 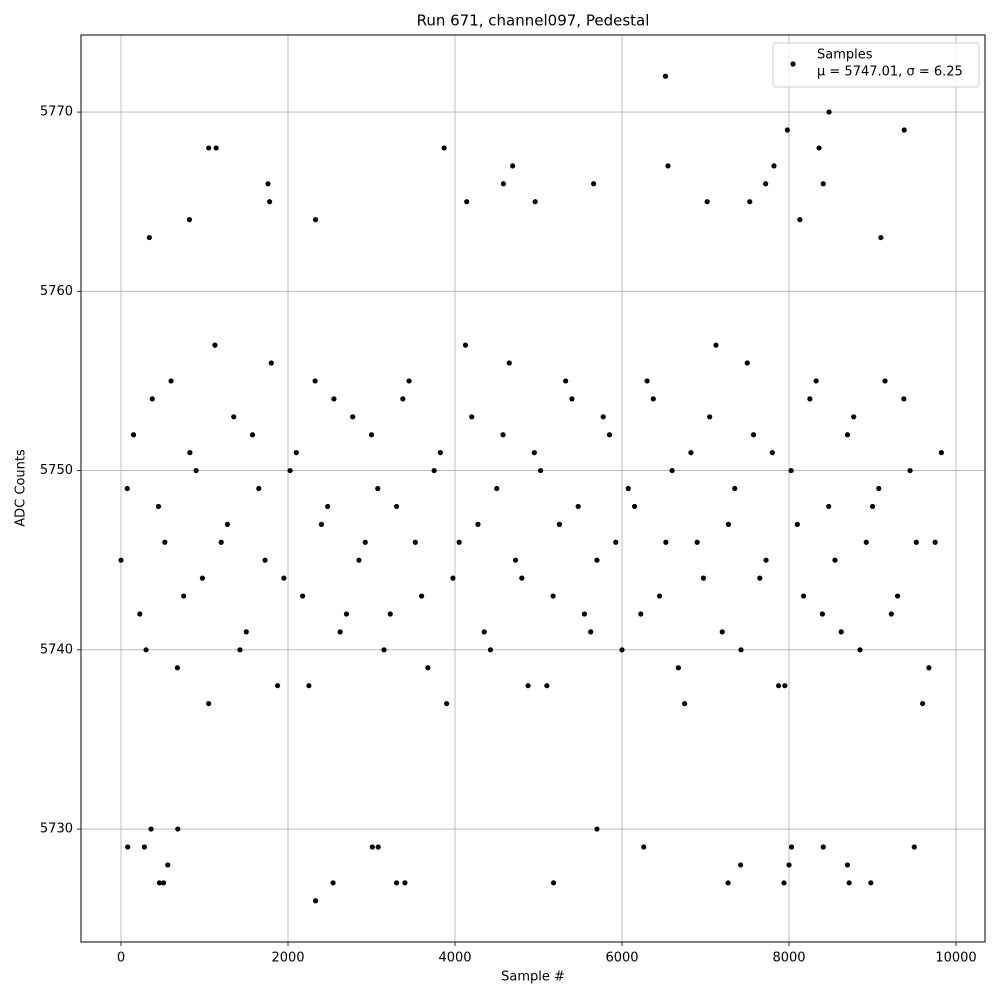 I want to click on x-tick-label: 4000, so click(x=454, y=958).